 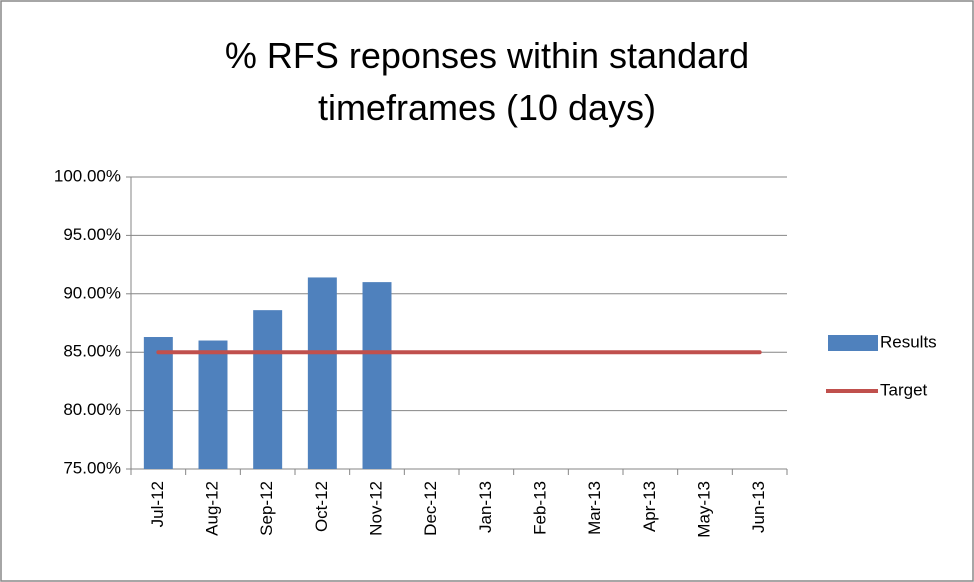 What do you see at coordinates (87, 175) in the screenshot?
I see `y-tick-label: 100.00%` at bounding box center [87, 175].